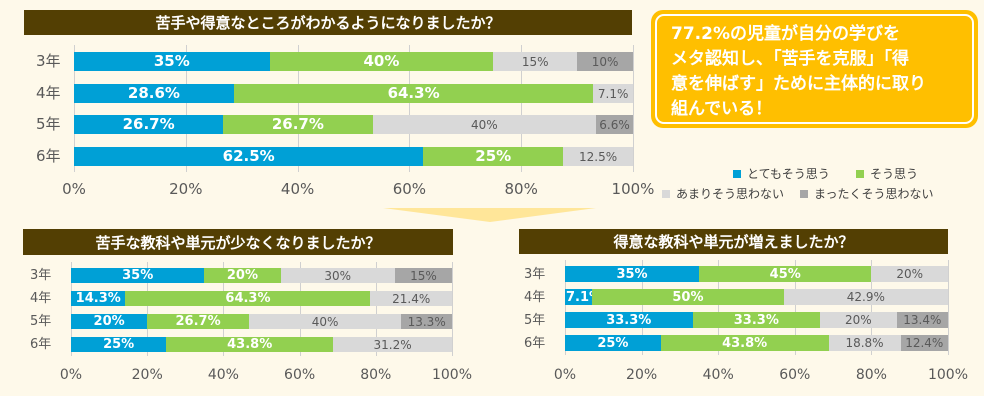  I want to click on data-label: 12.5%, so click(598, 156).